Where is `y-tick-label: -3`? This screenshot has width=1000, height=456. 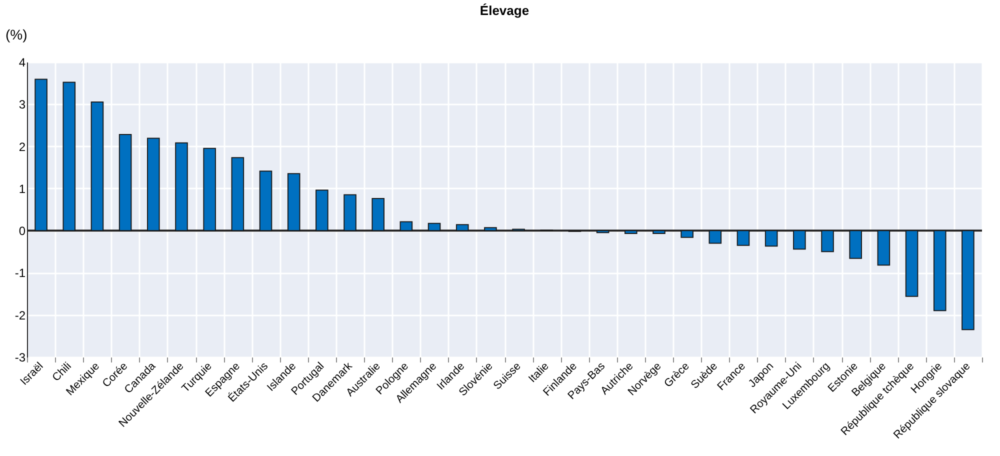
y-tick-label: -3 is located at coordinates (20, 357).